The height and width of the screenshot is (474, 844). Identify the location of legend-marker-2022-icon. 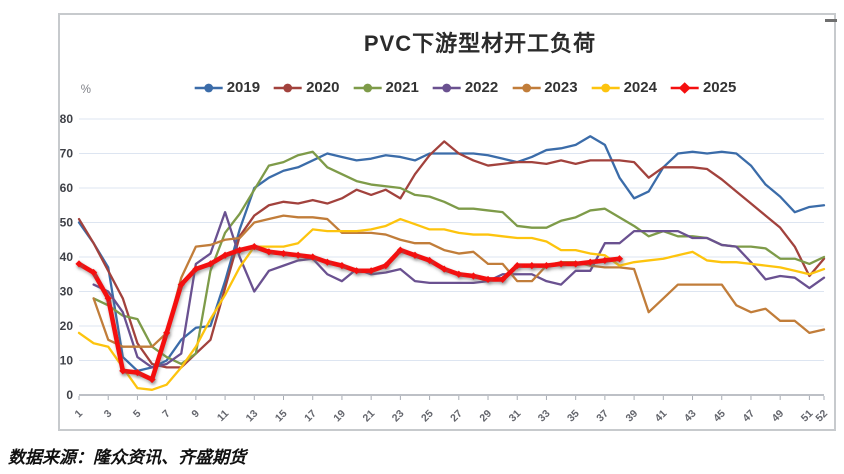
(446, 87).